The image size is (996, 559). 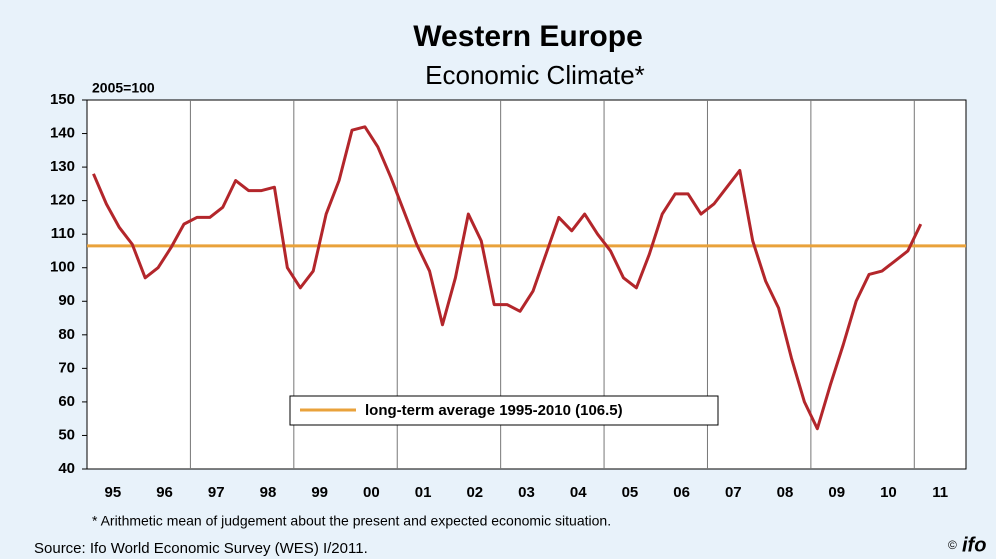 I want to click on x-tick-label: 07, so click(x=733, y=492).